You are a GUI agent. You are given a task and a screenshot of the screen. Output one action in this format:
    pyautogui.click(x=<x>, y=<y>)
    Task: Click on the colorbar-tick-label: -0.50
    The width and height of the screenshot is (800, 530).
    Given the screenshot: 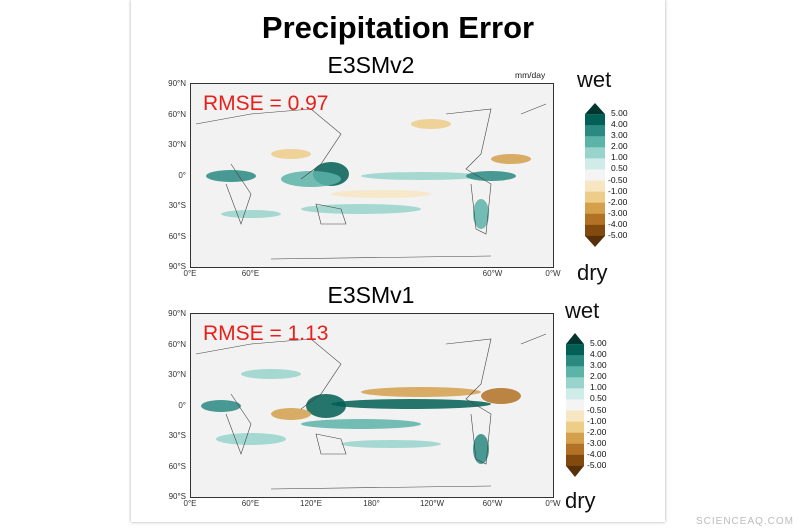 What is the action you would take?
    pyautogui.click(x=597, y=409)
    